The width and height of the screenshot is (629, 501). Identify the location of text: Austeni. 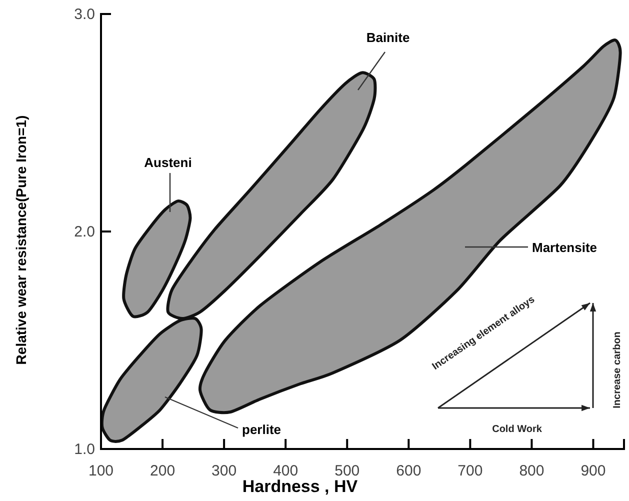
(168, 162).